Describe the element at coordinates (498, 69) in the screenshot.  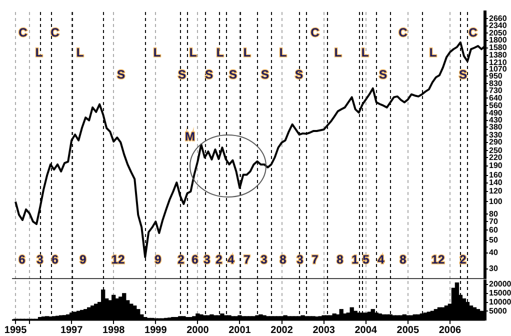
I see `y-tick-label: 1070` at that location.